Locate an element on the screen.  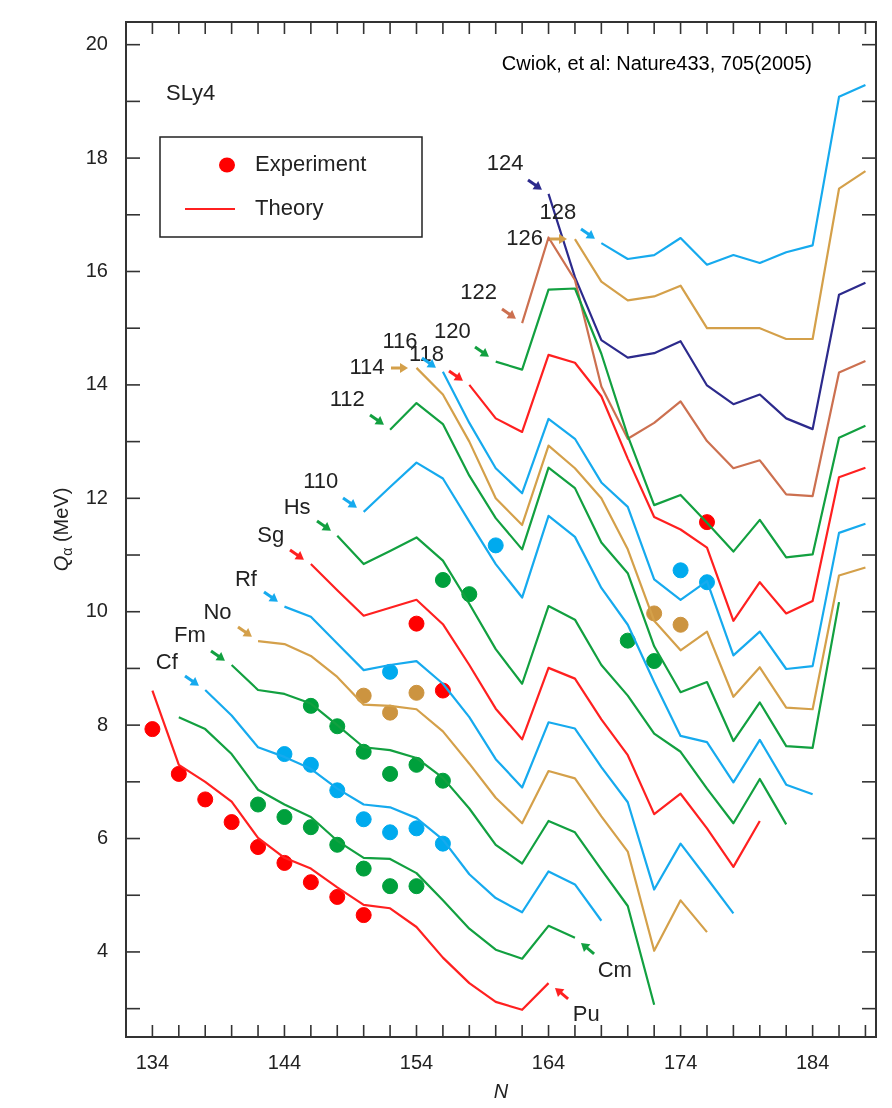
legend-label: Experiment is located at coordinates (311, 164).